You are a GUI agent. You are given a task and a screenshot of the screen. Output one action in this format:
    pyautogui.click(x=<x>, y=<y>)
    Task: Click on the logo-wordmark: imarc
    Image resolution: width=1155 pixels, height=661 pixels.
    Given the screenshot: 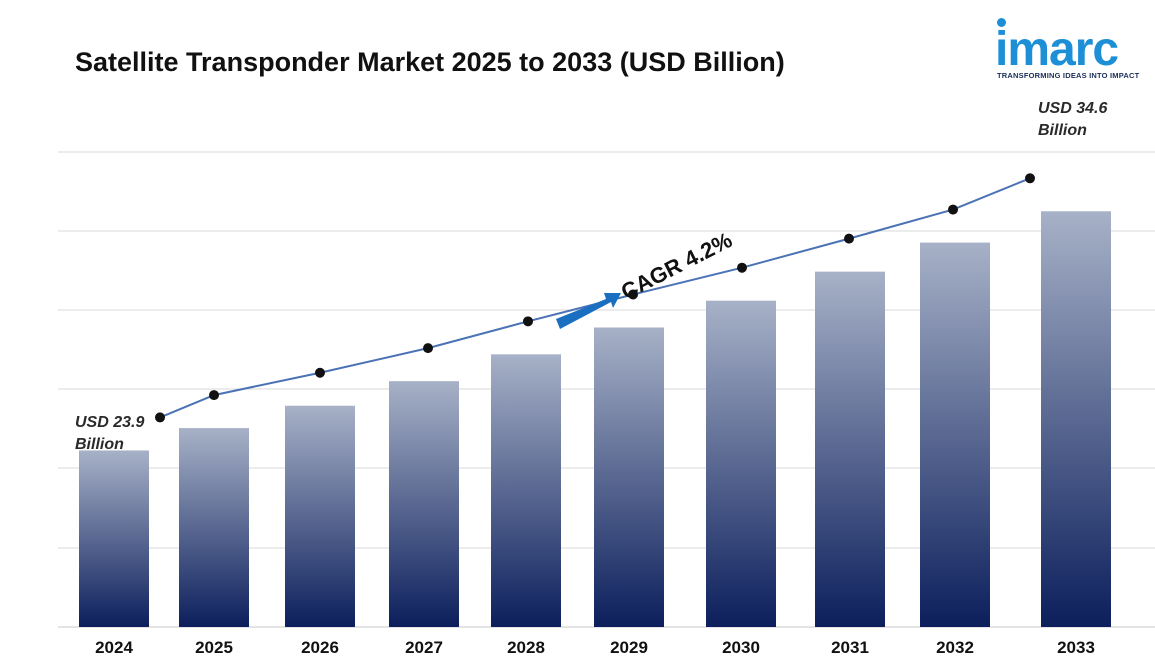 What is the action you would take?
    pyautogui.click(x=1057, y=49)
    